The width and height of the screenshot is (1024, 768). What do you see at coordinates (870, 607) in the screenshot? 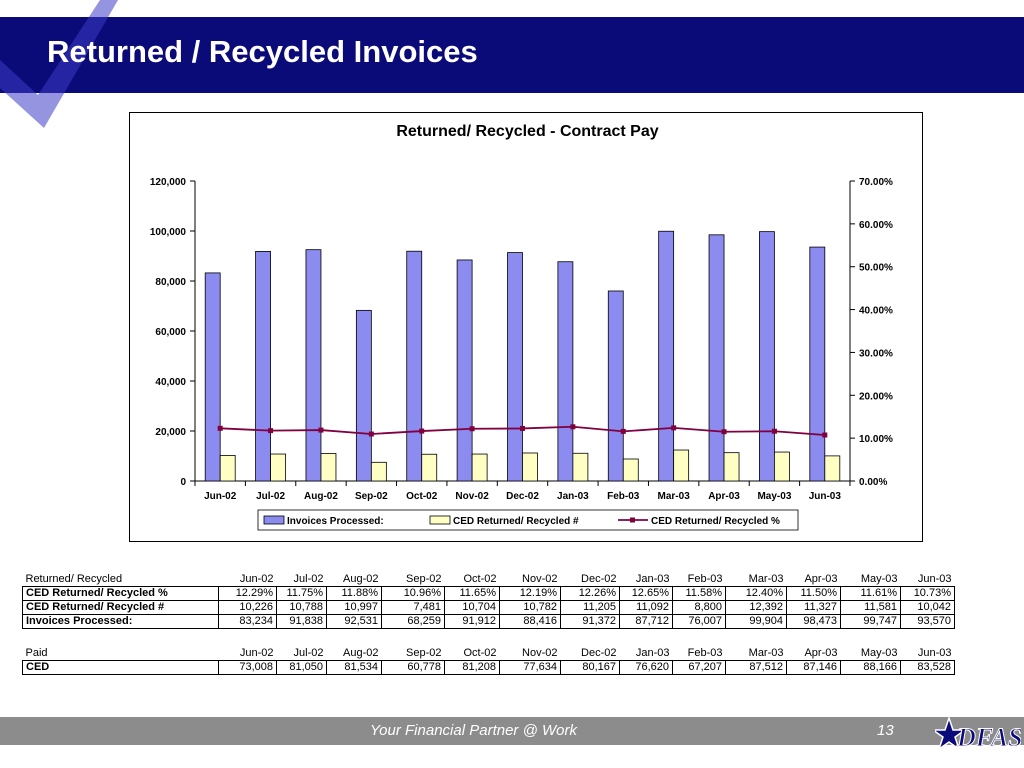
I see `table-cell: 11,581` at bounding box center [870, 607].